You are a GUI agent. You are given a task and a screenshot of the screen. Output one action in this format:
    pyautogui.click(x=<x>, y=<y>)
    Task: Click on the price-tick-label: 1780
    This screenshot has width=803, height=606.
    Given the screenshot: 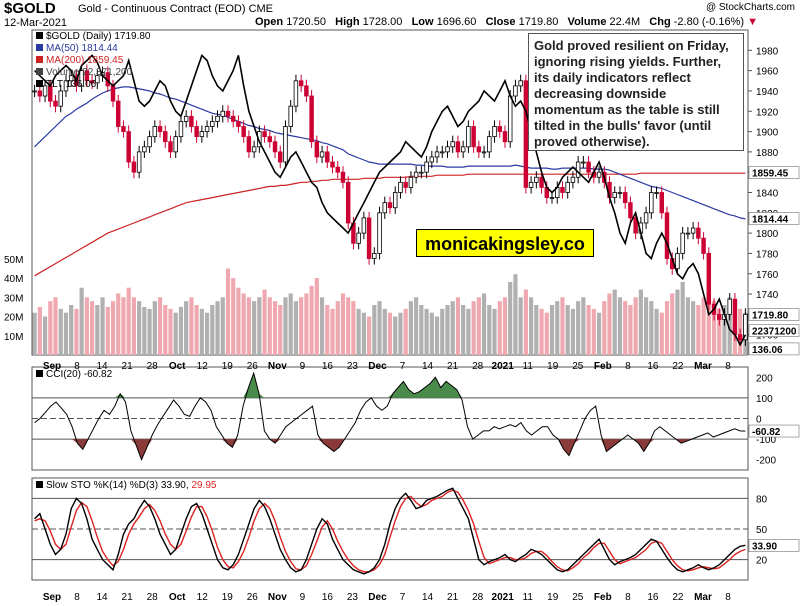 What is the action you would take?
    pyautogui.click(x=767, y=254)
    